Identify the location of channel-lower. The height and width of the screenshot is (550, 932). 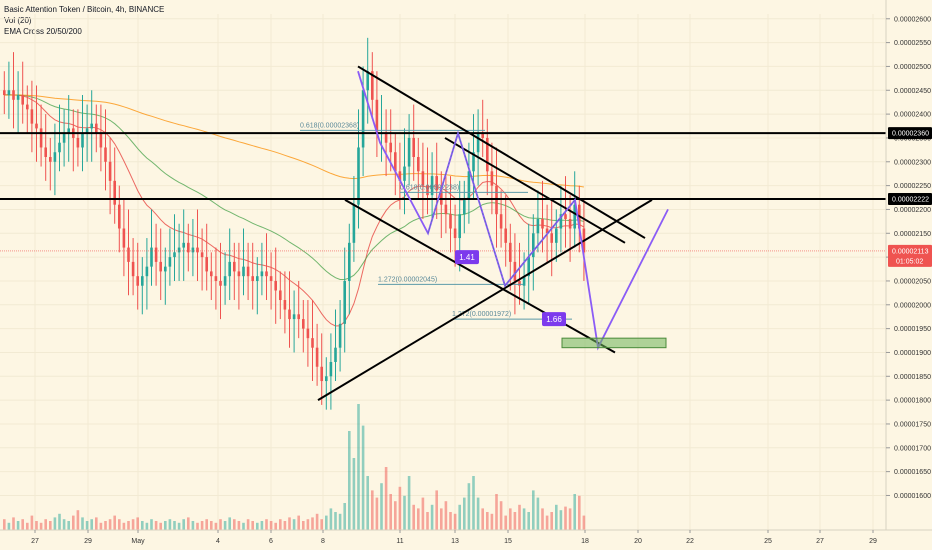
(480, 276).